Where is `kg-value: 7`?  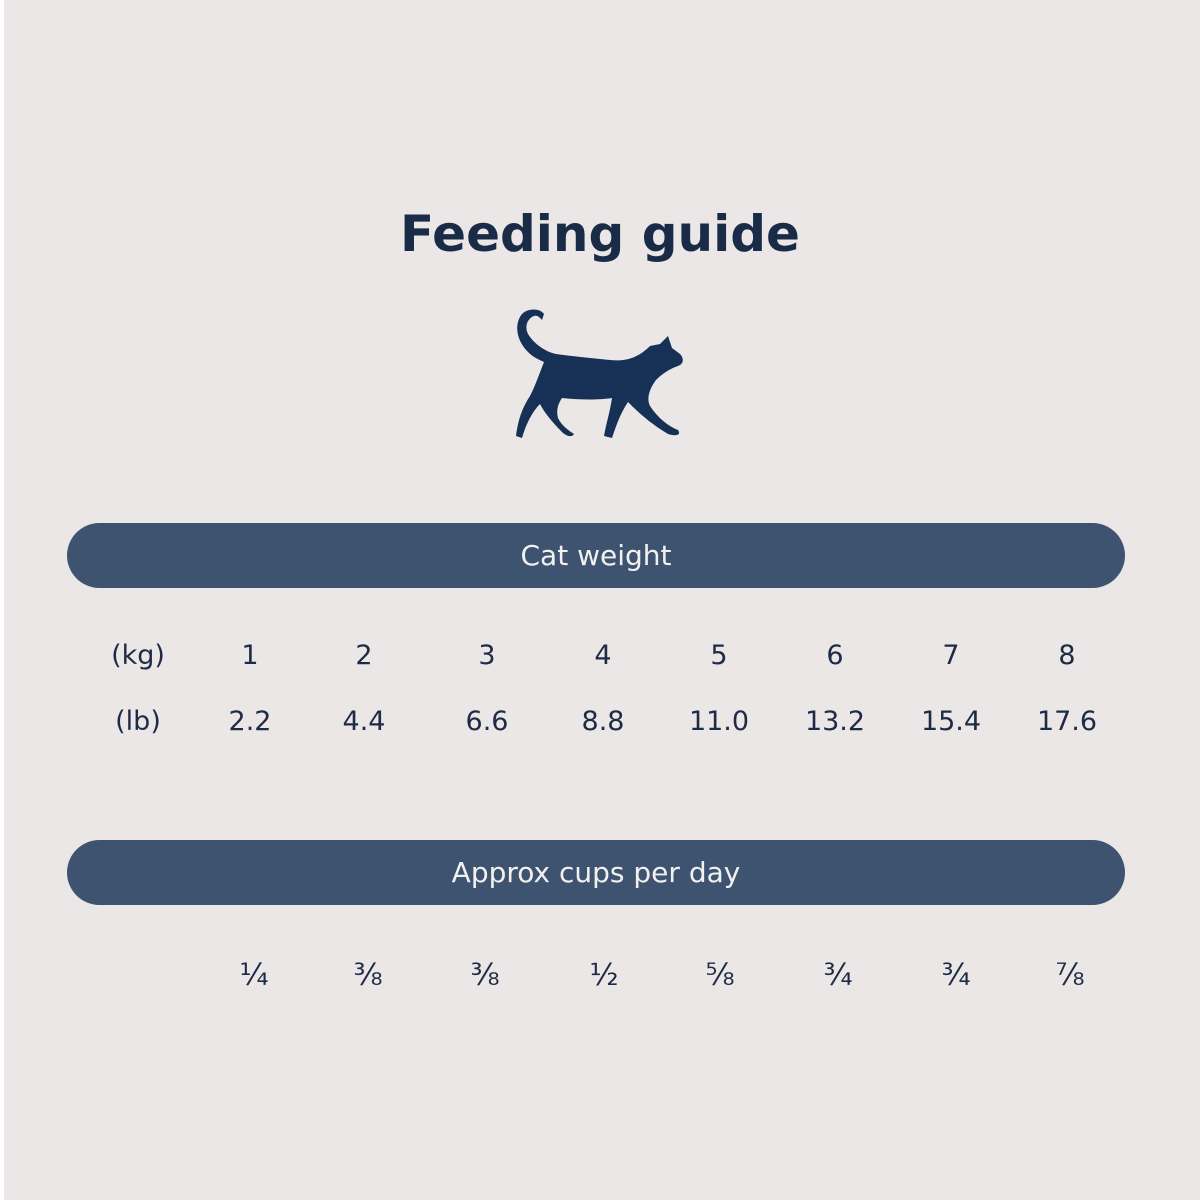
kg-value: 7 is located at coordinates (951, 655).